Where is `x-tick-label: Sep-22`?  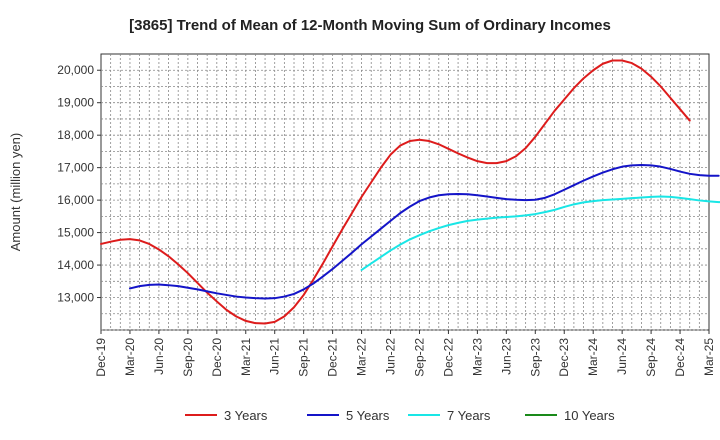
x-tick-label: Sep-22 is located at coordinates (419, 357).